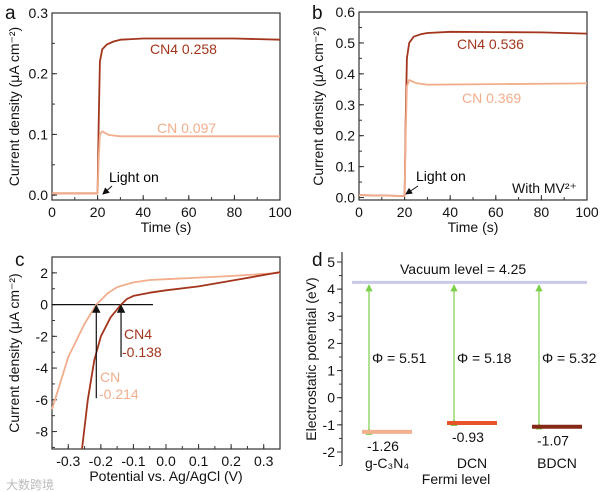 Image resolution: width=608 pixels, height=492 pixels. I want to click on panel-letter-c: c, so click(20, 260).